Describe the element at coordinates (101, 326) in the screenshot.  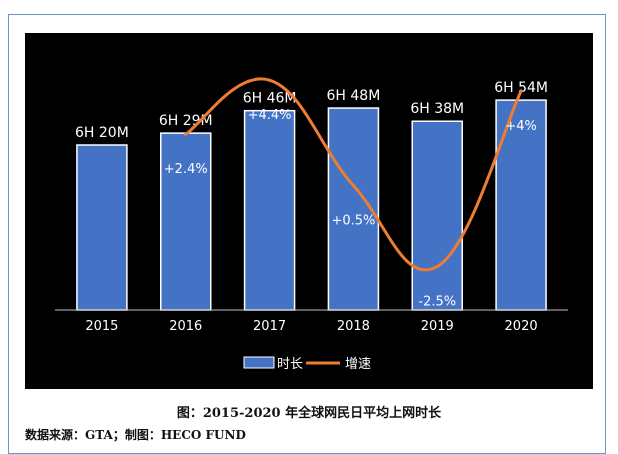
I see `x-tick-label: 2015` at that location.